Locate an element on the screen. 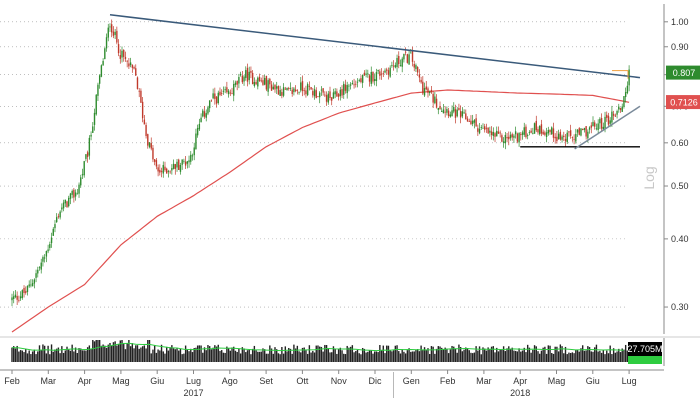  last-price-tag-box is located at coordinates (683, 72).